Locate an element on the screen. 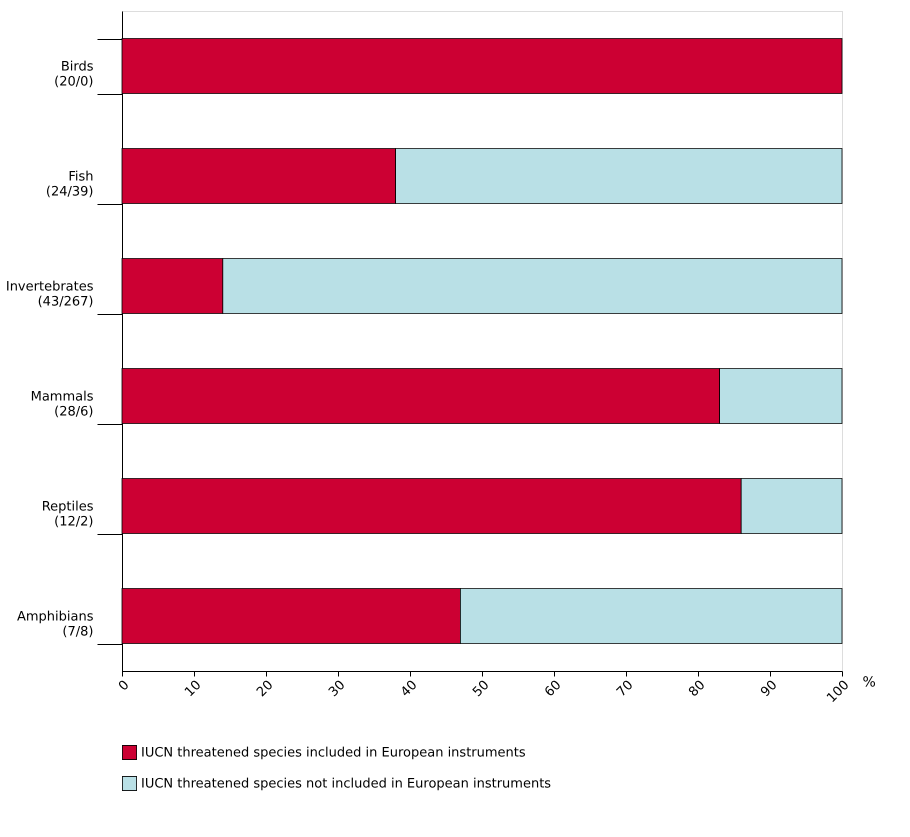 This screenshot has height=837, width=910. x-tick-label: 0 is located at coordinates (124, 686).